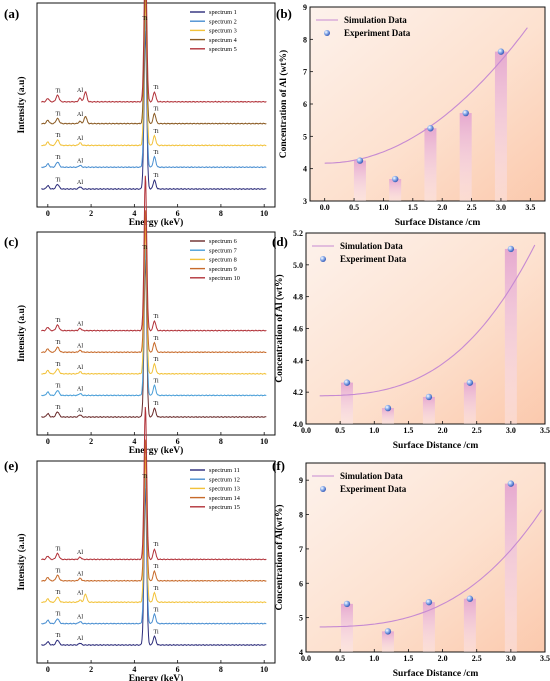 The height and width of the screenshot is (681, 550). I want to click on x-tick-label: 0, so click(48, 213).